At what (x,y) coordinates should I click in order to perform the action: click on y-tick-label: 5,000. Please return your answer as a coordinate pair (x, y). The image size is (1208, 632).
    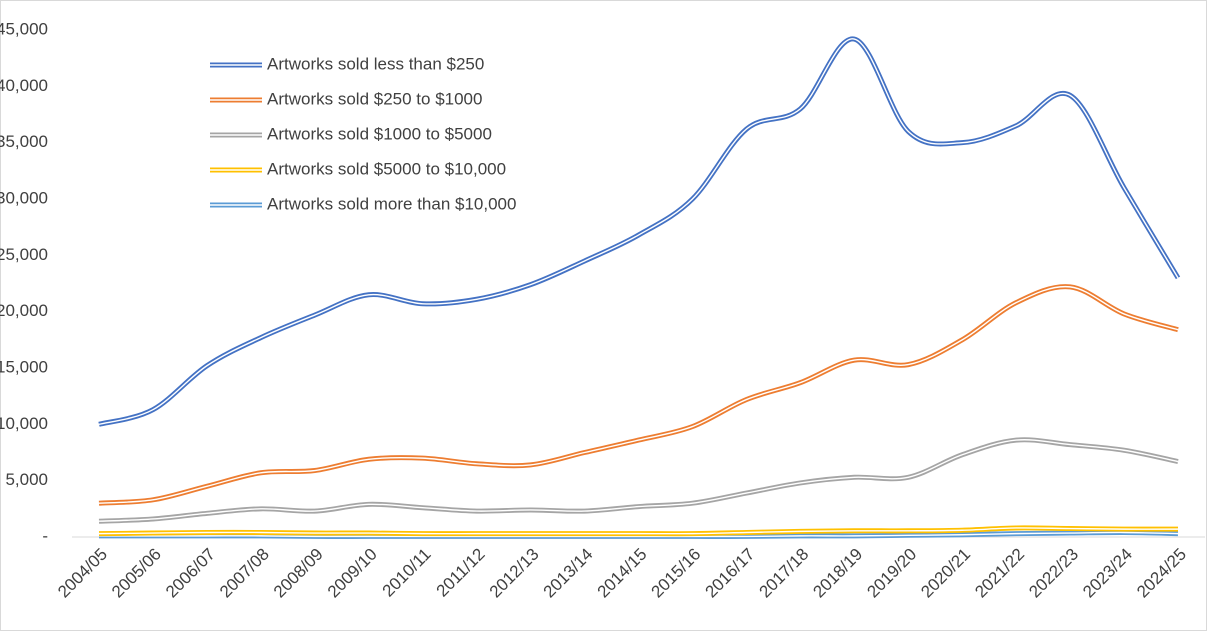
    Looking at the image, I should click on (26, 479).